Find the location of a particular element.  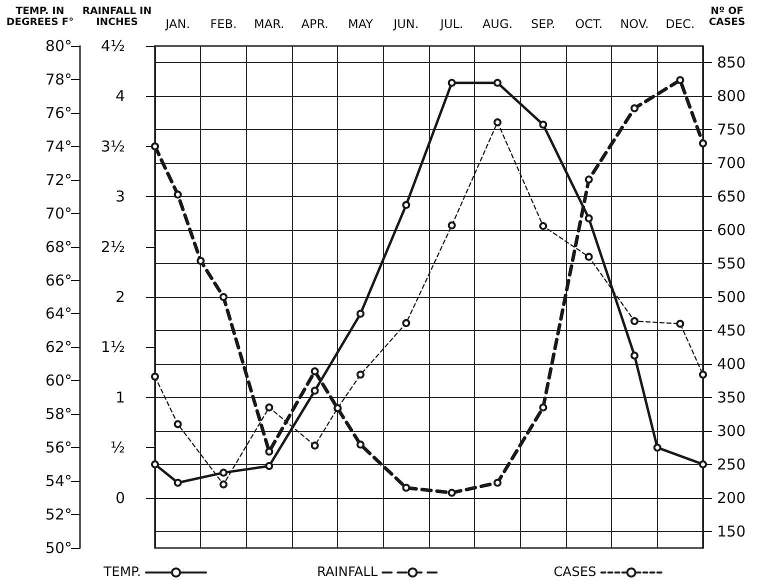

x-tick-label: JAN. is located at coordinates (177, 24).